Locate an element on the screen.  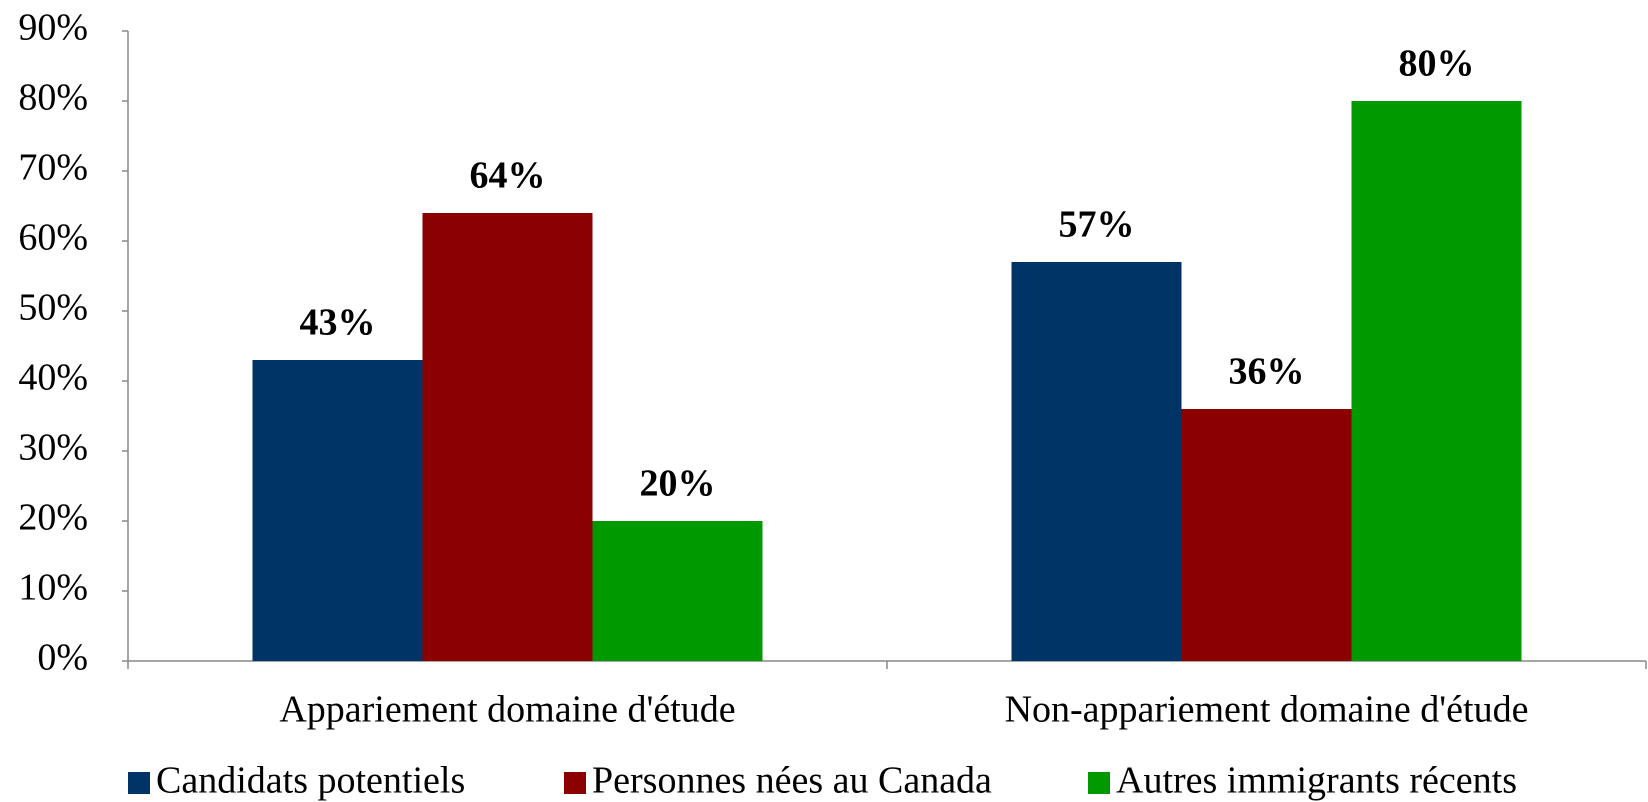
y-tick-label: 60% is located at coordinates (53, 238).